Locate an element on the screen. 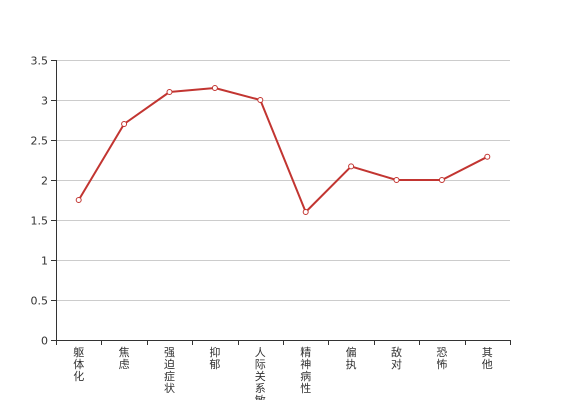 The height and width of the screenshot is (400, 567). y-tick-label: 0.5 is located at coordinates (40, 301).